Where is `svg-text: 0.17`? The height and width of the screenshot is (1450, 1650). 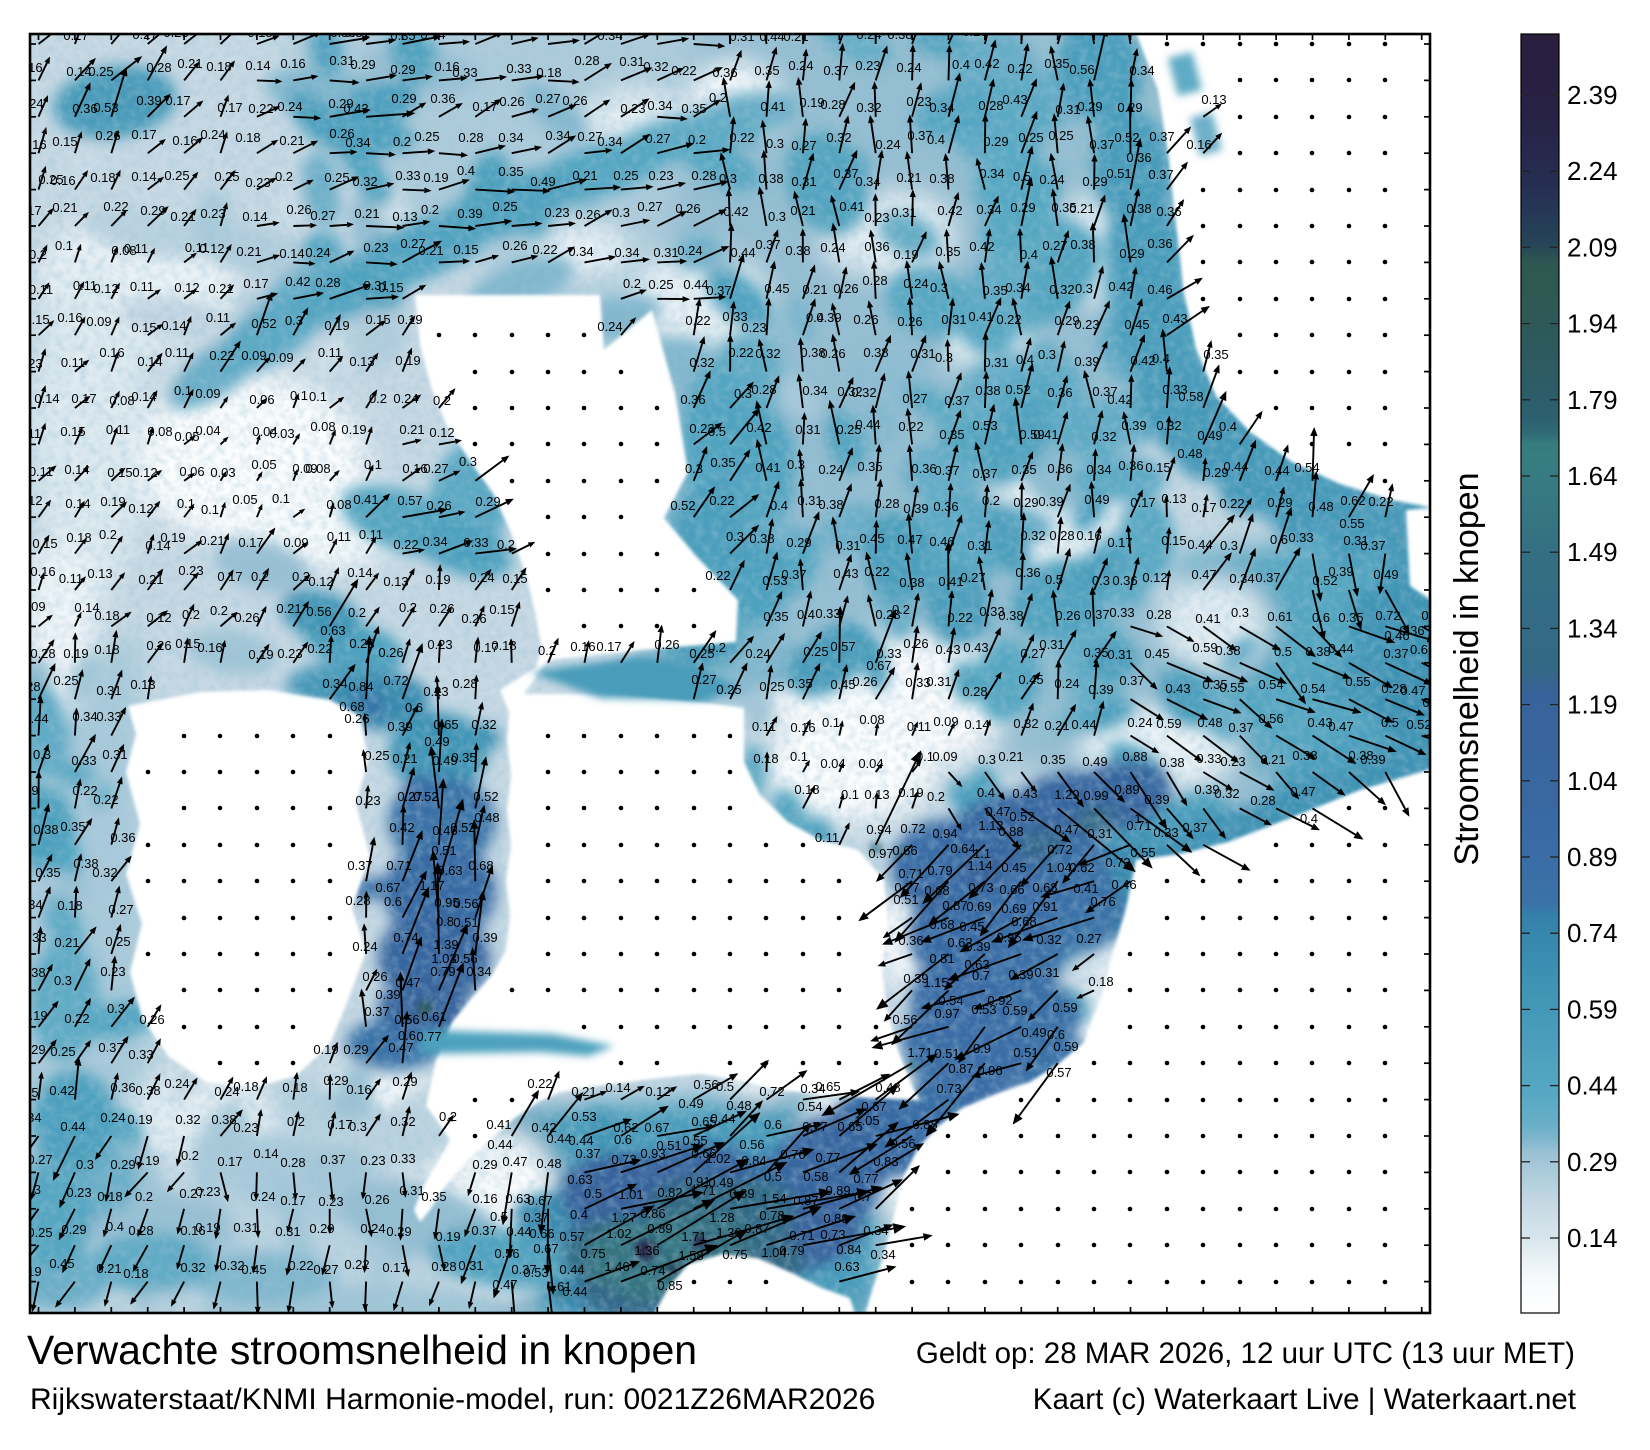 svg-text: 0.17 is located at coordinates (83, 398).